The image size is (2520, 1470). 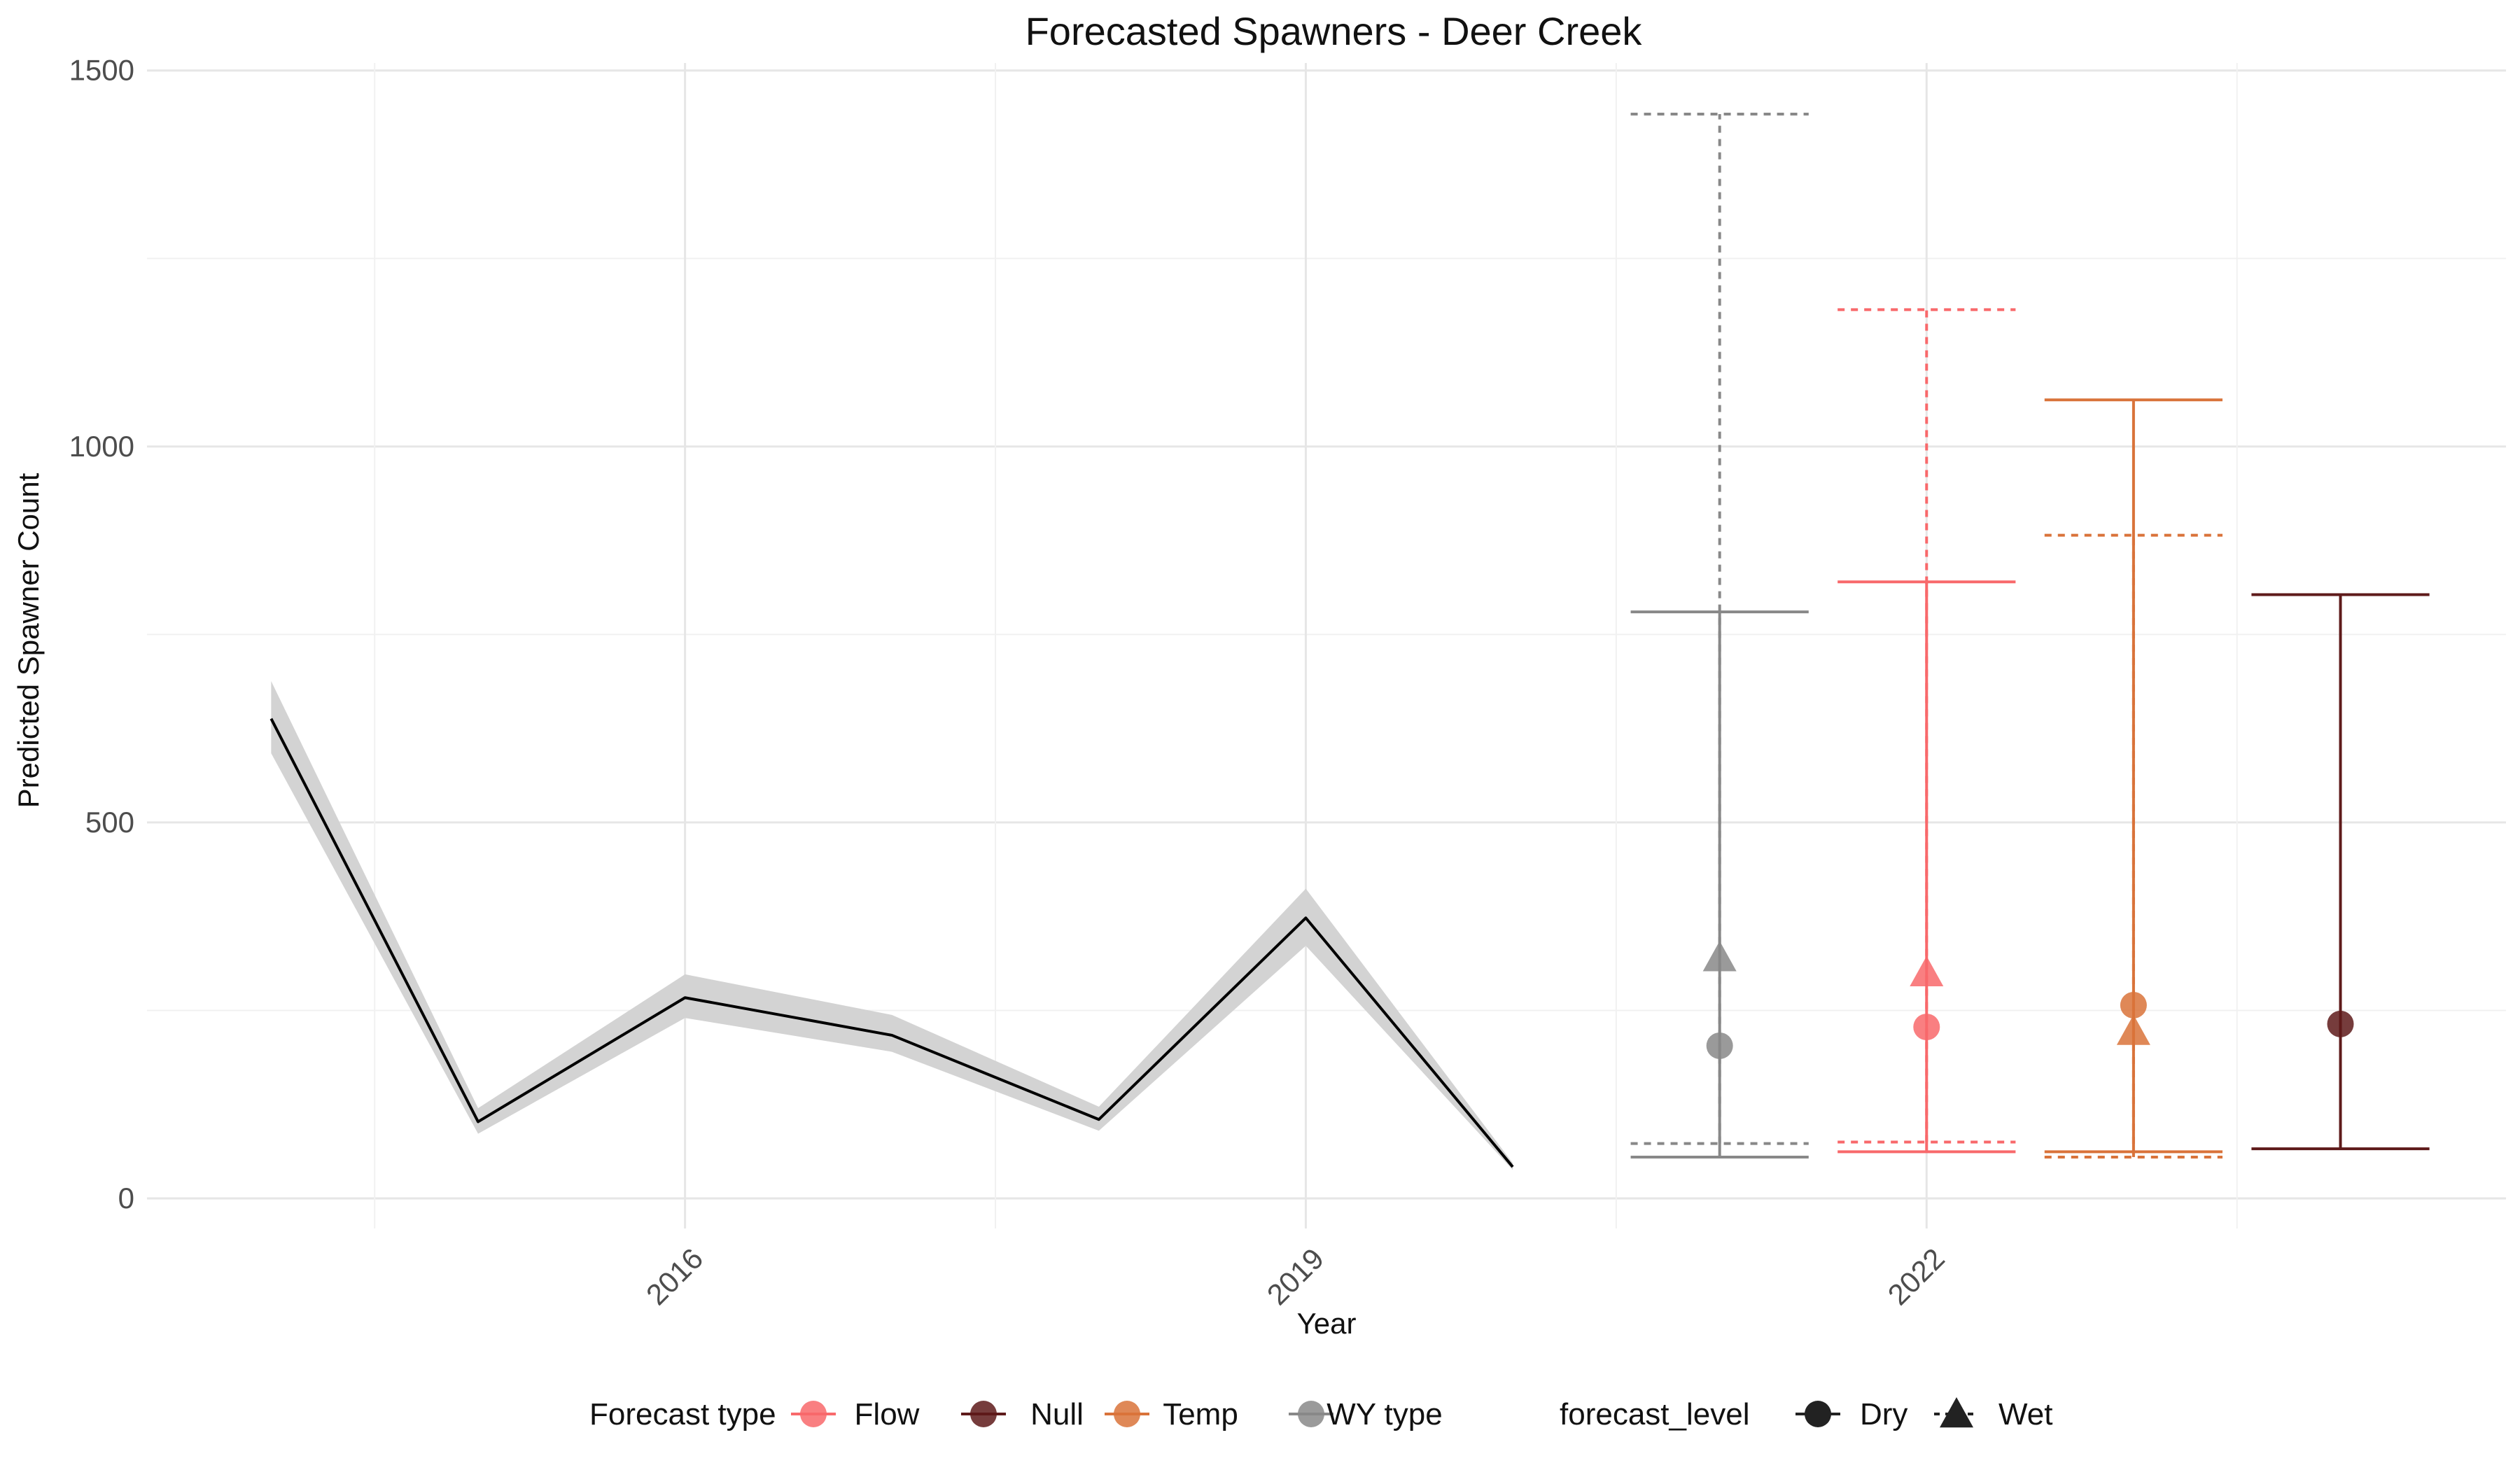 I want to click on point-dry-null, so click(x=2340, y=1023).